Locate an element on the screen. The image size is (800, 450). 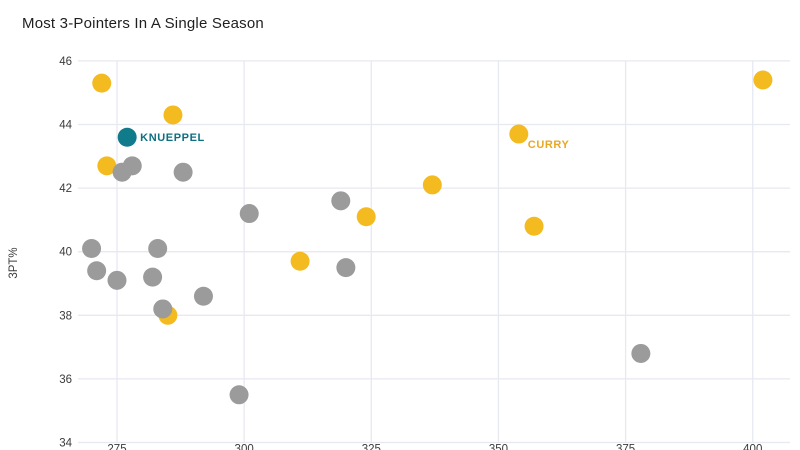
x-tick-label: 375 is located at coordinates (625, 447).